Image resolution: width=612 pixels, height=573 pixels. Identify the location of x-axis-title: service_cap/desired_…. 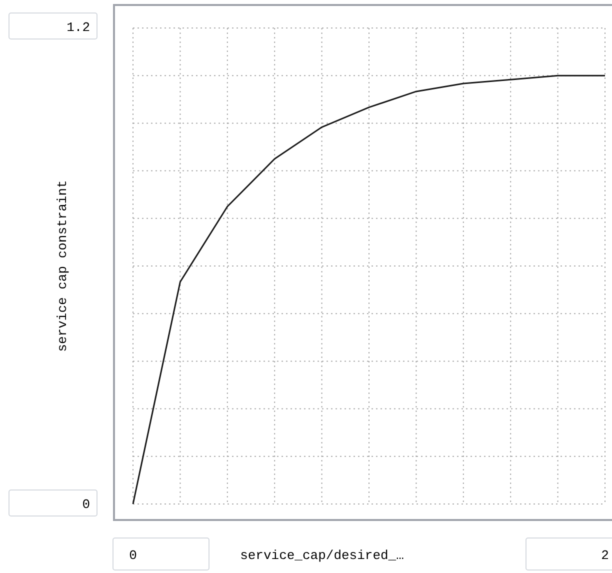
(322, 555).